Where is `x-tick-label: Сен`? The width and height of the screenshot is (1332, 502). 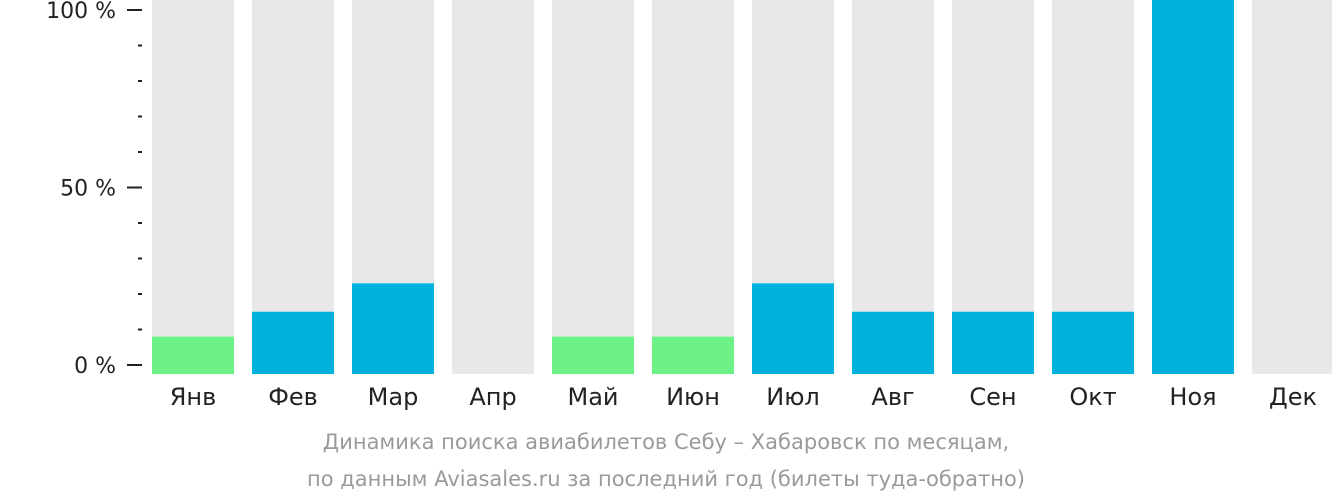
x-tick-label: Сен is located at coordinates (992, 397).